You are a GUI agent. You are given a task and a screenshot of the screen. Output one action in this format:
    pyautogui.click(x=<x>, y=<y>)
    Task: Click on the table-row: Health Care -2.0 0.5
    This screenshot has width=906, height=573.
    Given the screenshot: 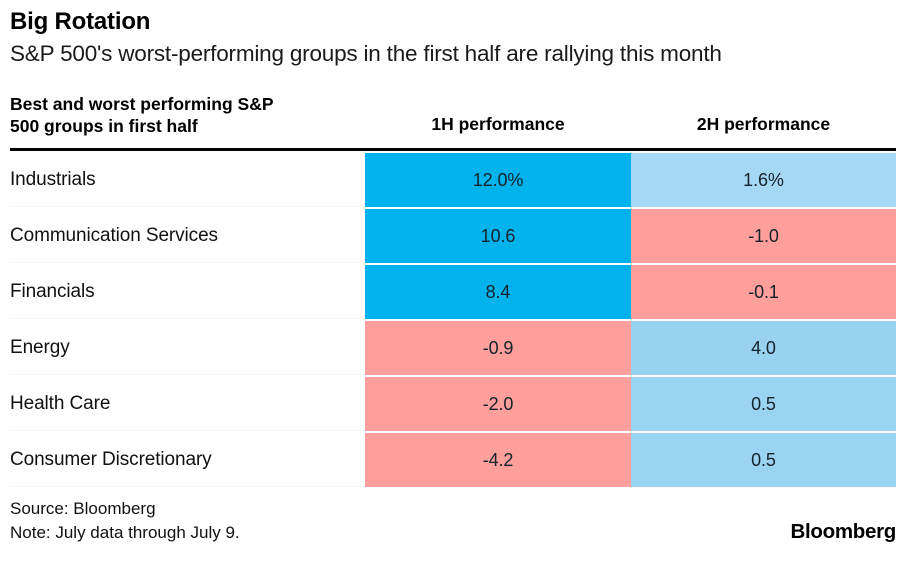 What is the action you would take?
    pyautogui.click(x=453, y=404)
    